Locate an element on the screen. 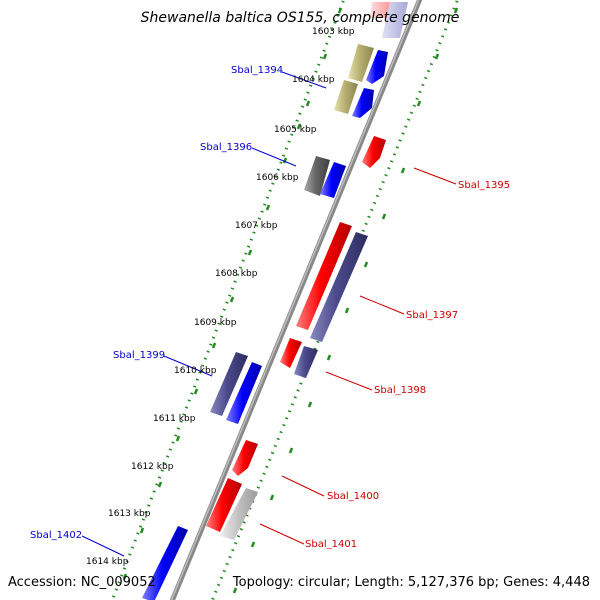  tick-label: 1613 kbp is located at coordinates (129, 514).